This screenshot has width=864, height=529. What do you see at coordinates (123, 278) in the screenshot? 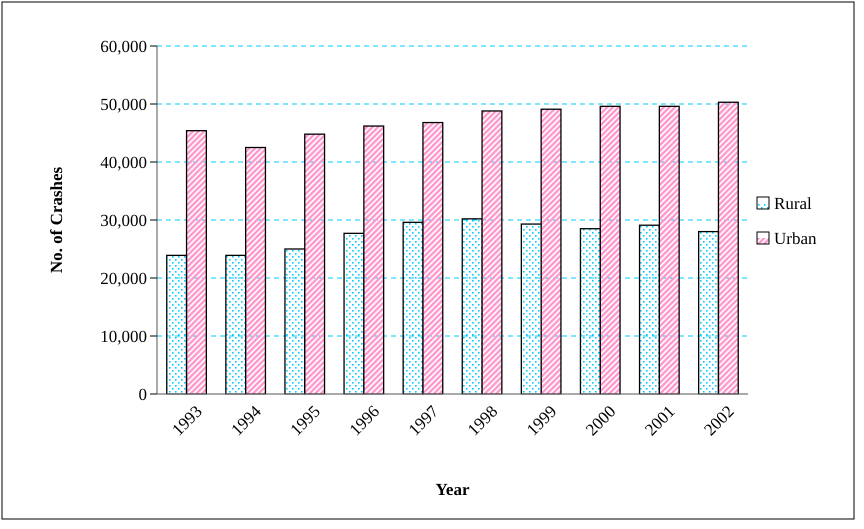
I see `y-tick-label: 20,000` at bounding box center [123, 278].